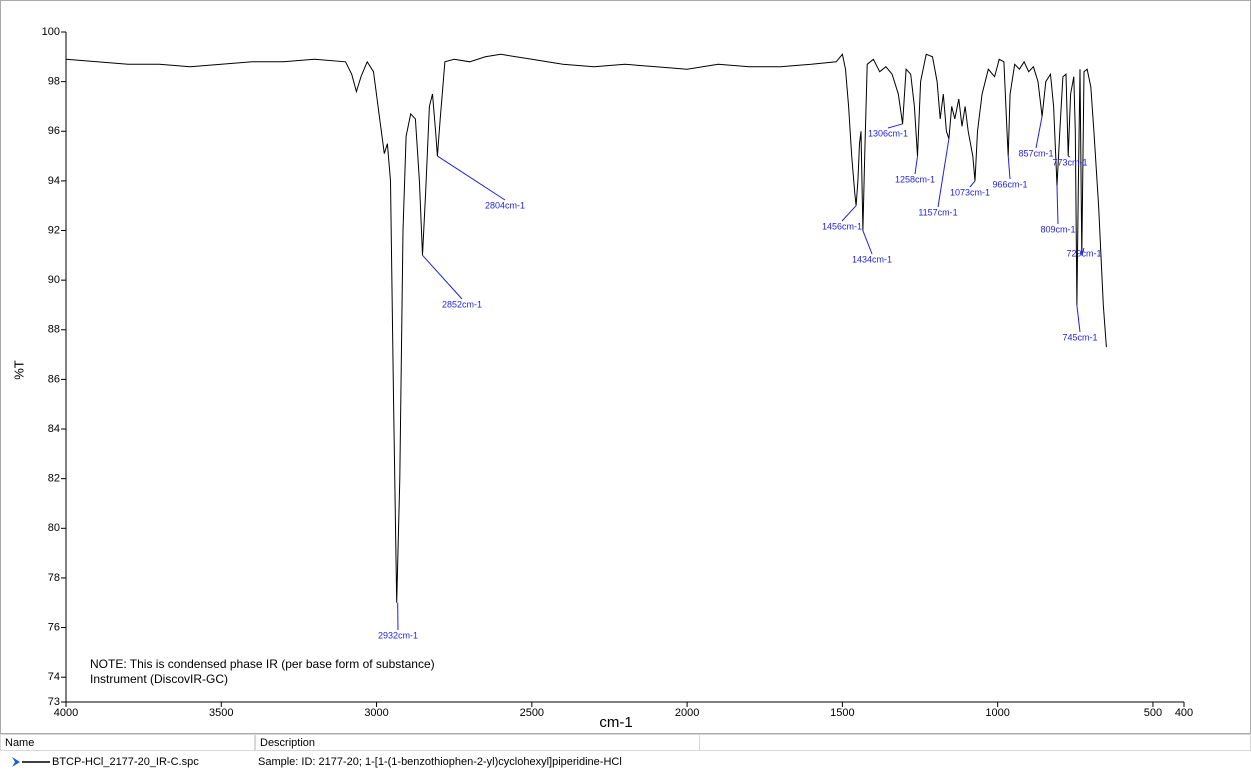 The height and width of the screenshot is (772, 1251). What do you see at coordinates (221, 713) in the screenshot?
I see `x-tick-label: 3500` at bounding box center [221, 713].